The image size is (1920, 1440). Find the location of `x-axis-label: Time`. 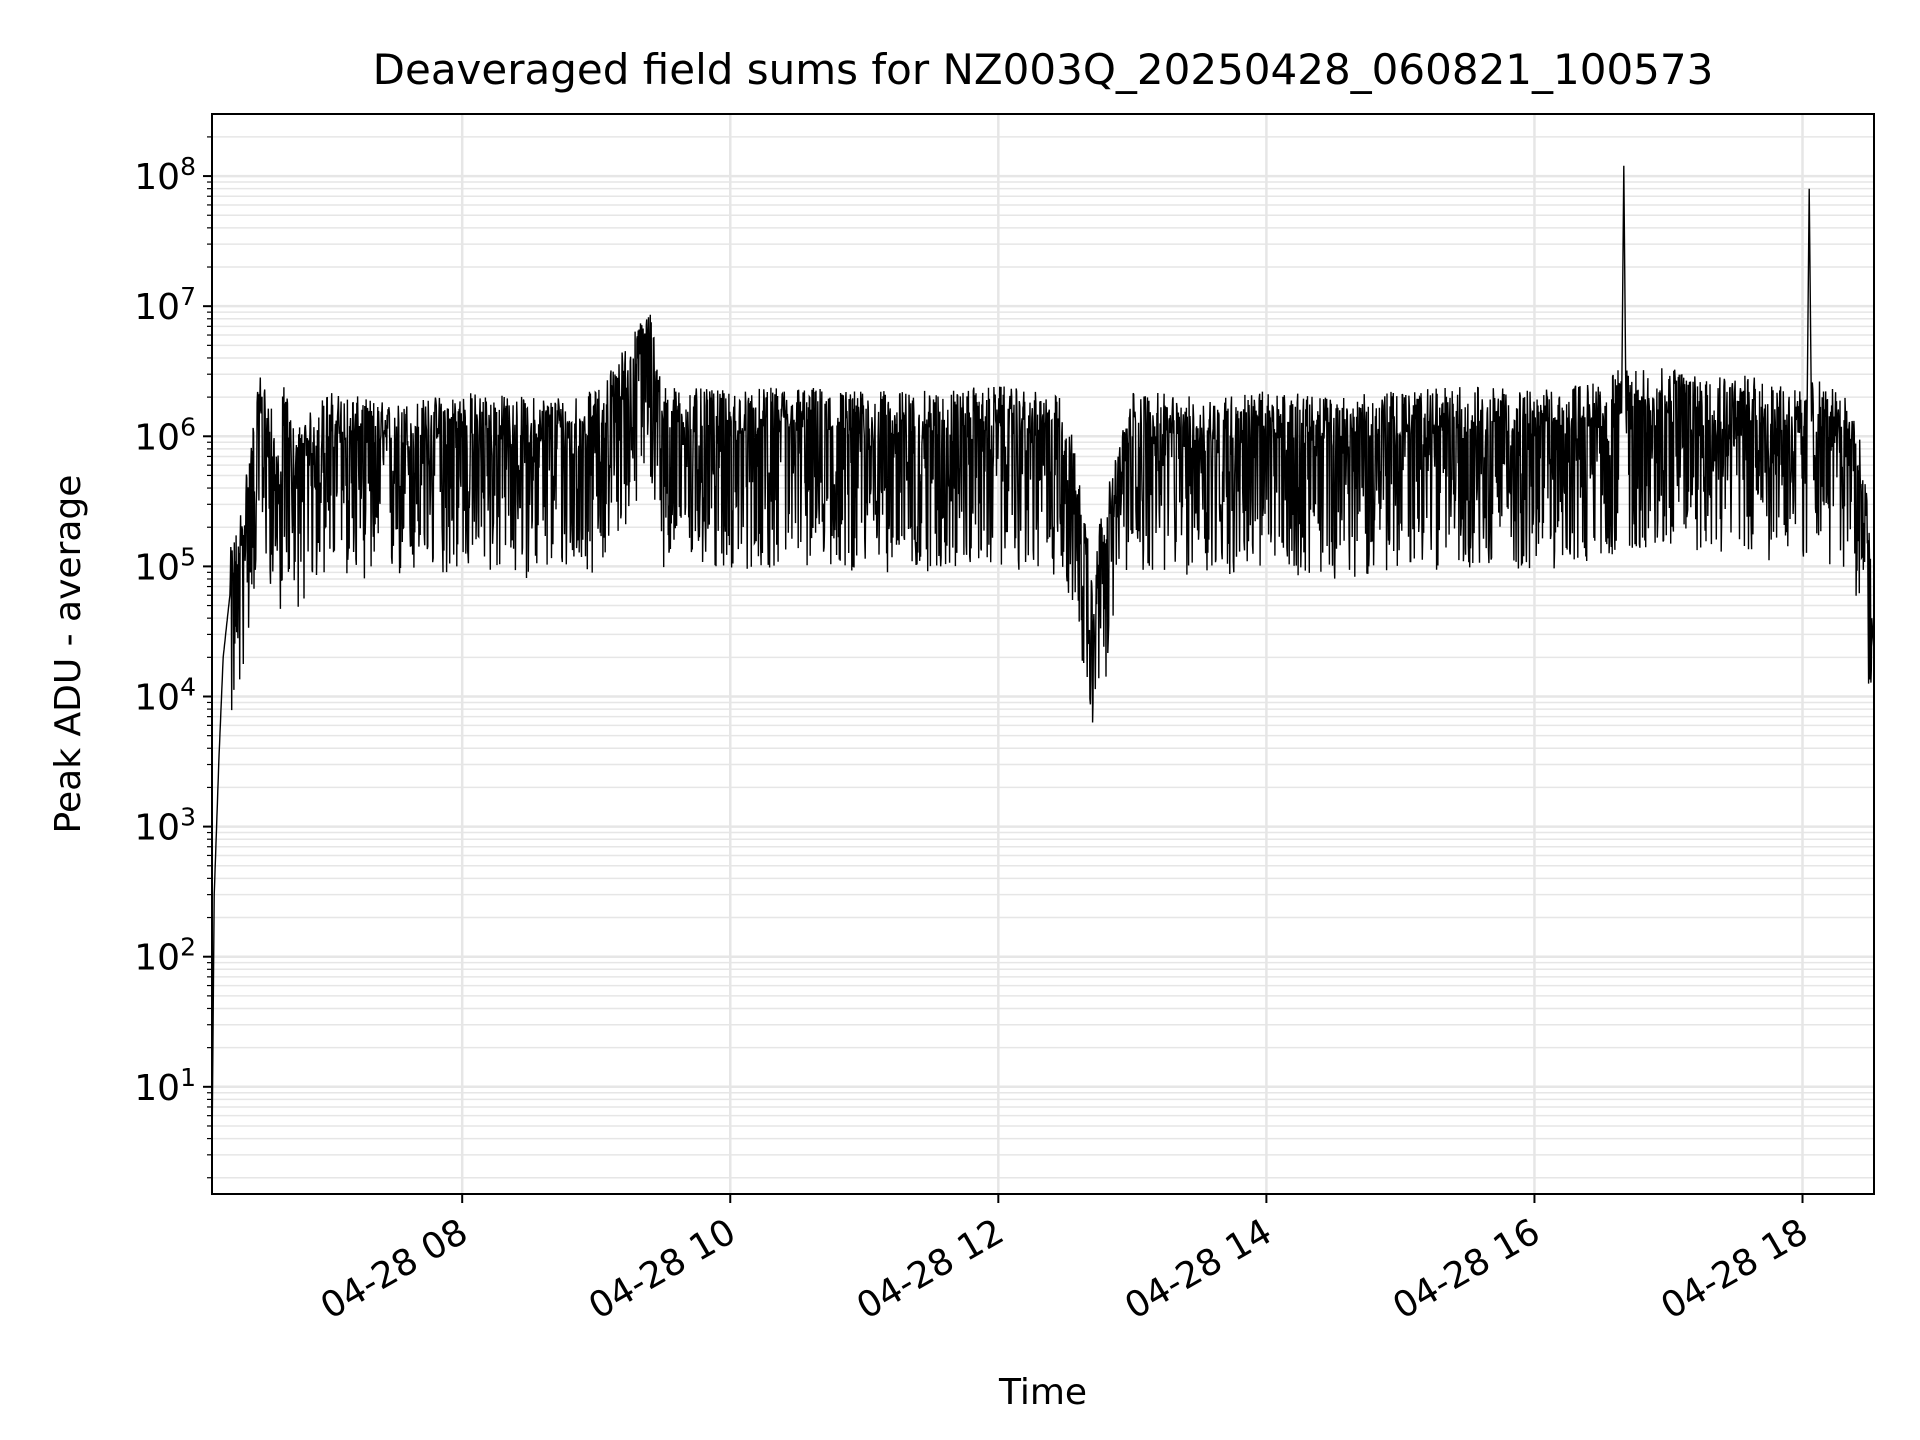

x-axis-label: Time is located at coordinates (1042, 1392).